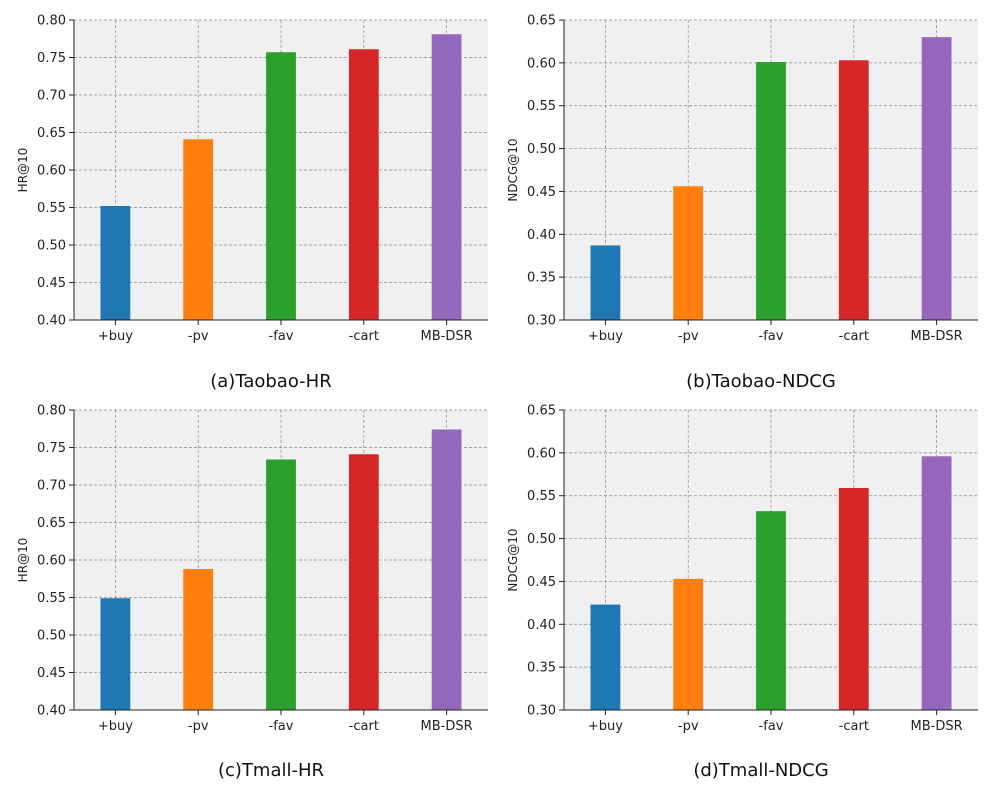 This screenshot has width=996, height=794. I want to click on chart-caption: (b)Taobao-NDCG, so click(761, 381).